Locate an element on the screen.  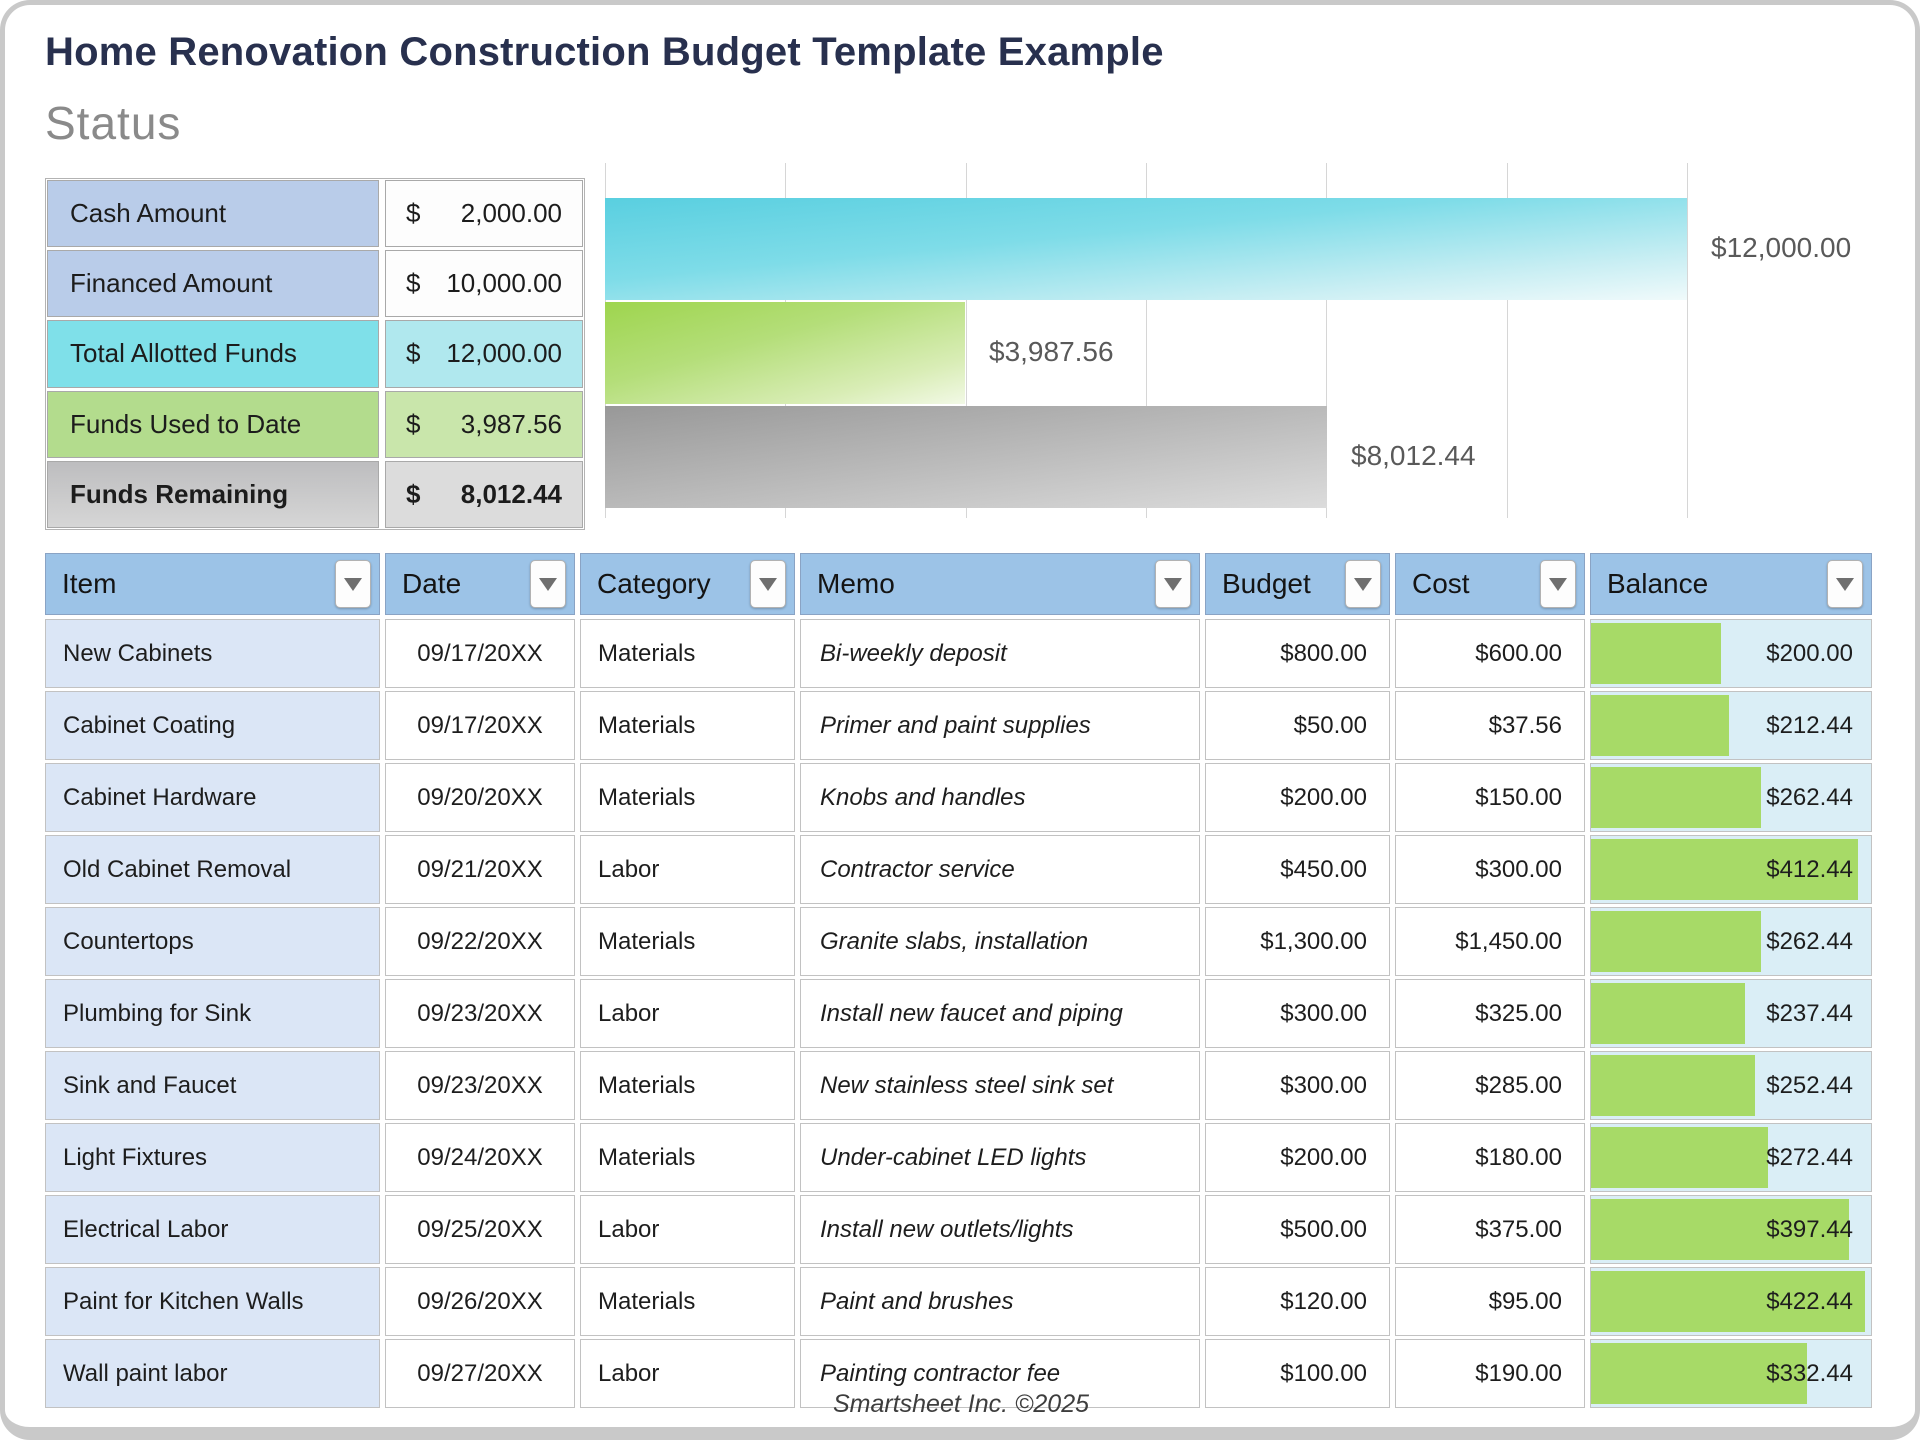
cell-item: Plumbing for Sink is located at coordinates (212, 1013).